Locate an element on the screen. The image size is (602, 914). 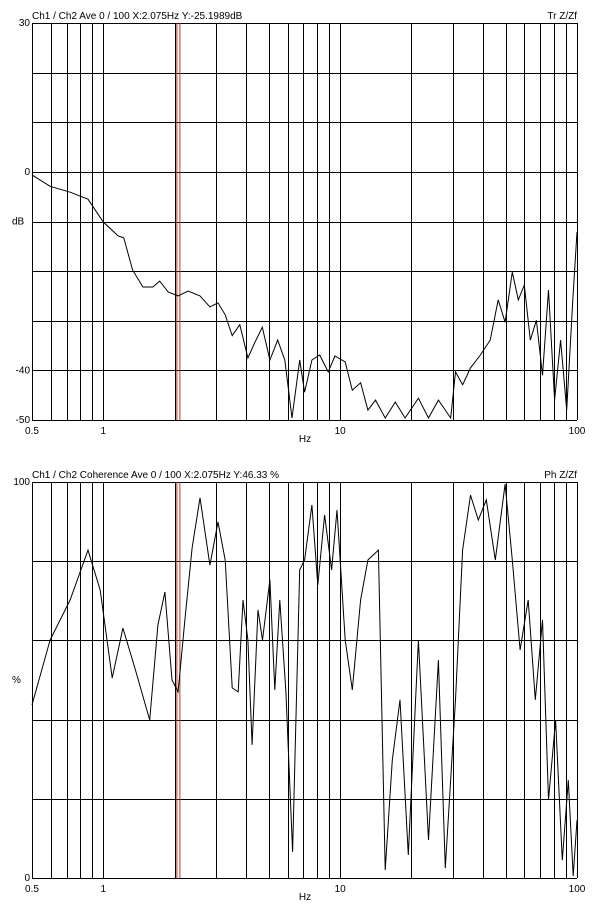
y-tick-label: -40 is located at coordinates (23, 370).